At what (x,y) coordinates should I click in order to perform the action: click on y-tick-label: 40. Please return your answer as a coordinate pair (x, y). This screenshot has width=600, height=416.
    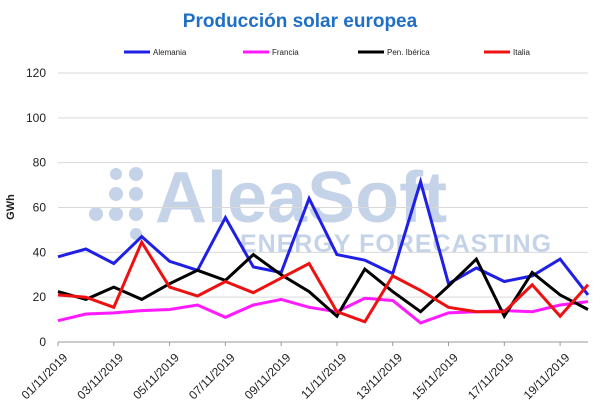
    Looking at the image, I should click on (40, 252).